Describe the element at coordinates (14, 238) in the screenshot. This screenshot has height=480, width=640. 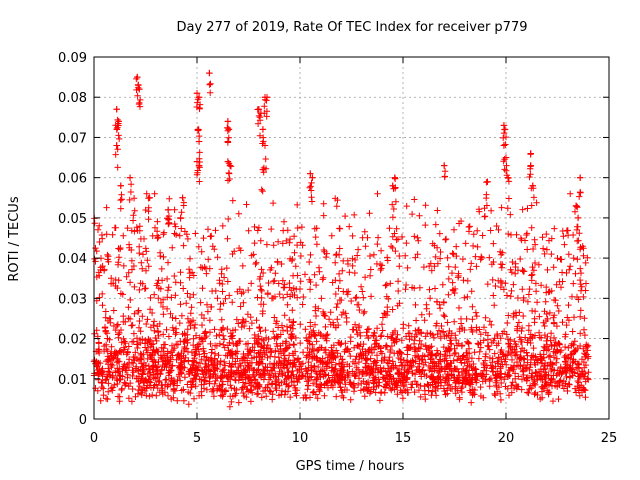
I see `y-axis-label: ROTI / TECUs` at that location.